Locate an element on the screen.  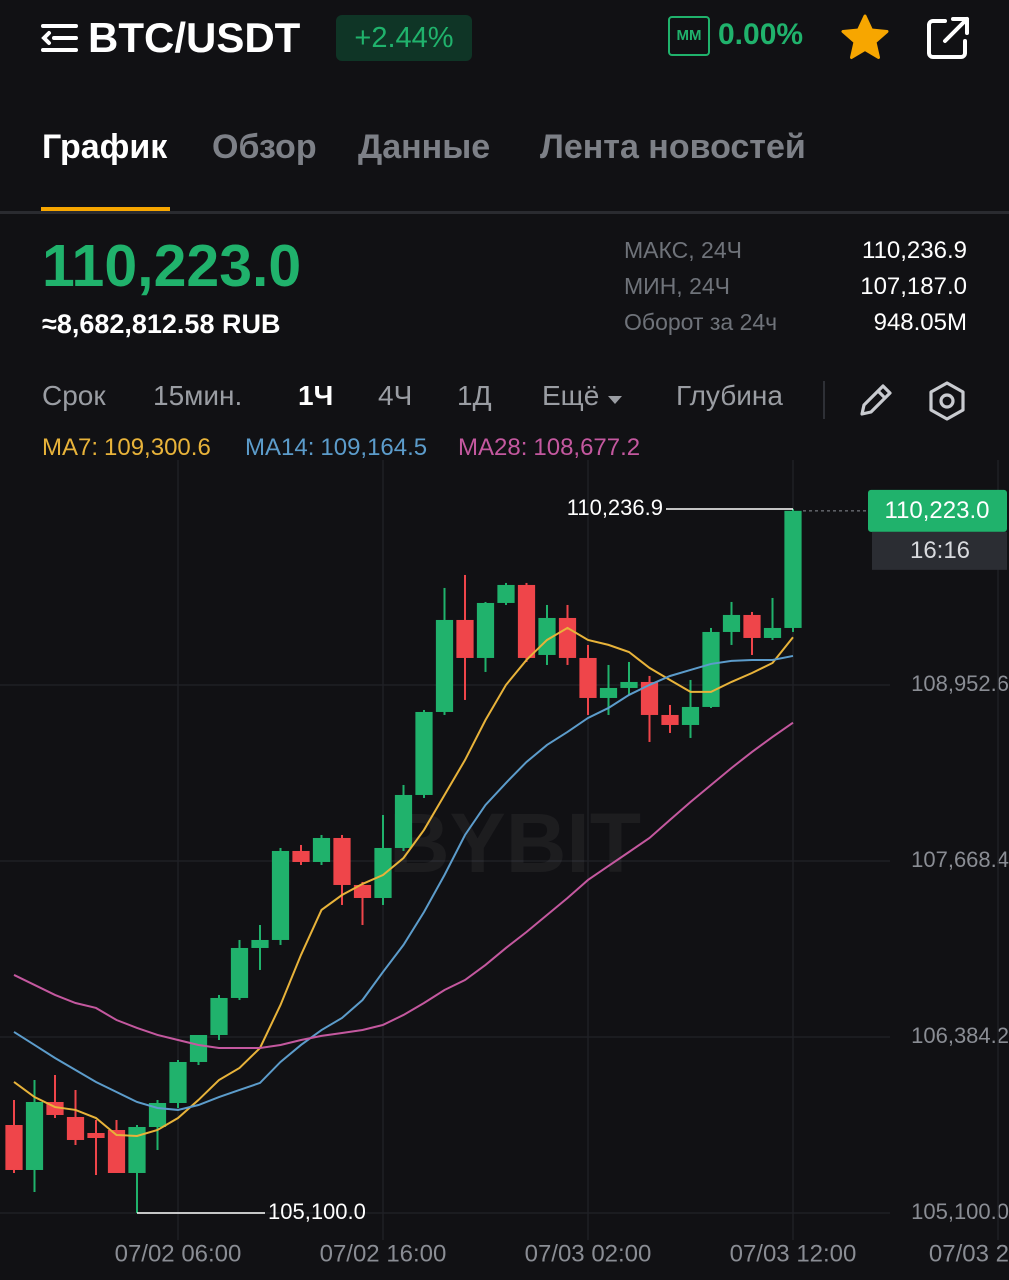
ma-legend: MA14: 109,164.5 is located at coordinates (336, 448).